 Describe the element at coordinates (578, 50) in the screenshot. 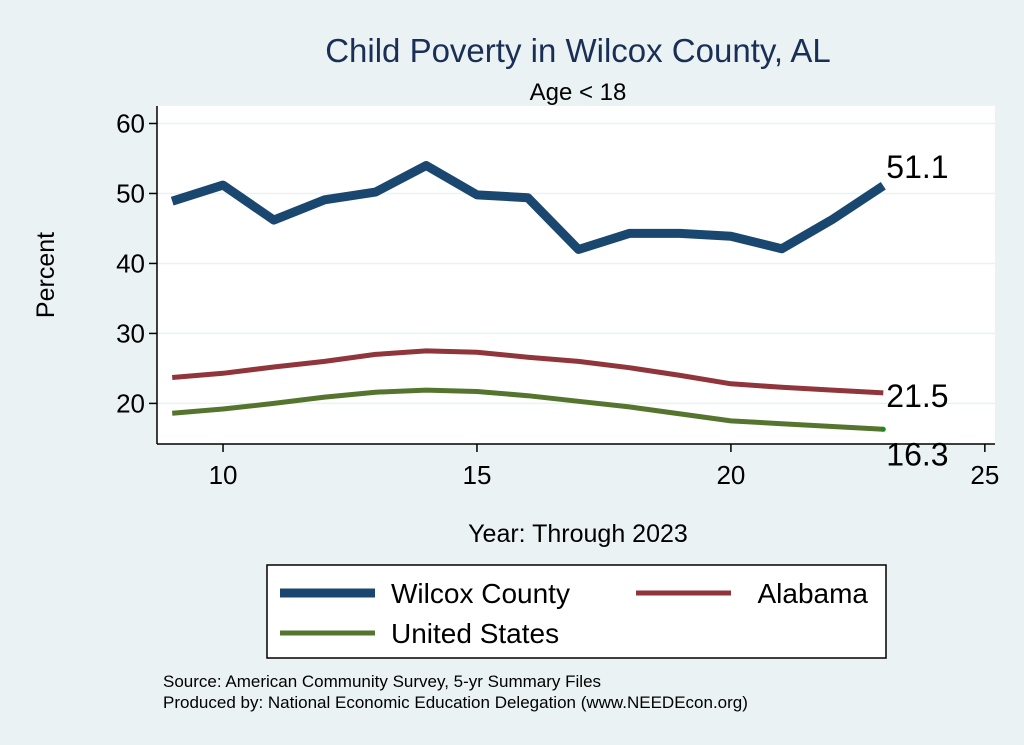

I see `chart-title: Child Poverty in Wilcox County, AL` at that location.